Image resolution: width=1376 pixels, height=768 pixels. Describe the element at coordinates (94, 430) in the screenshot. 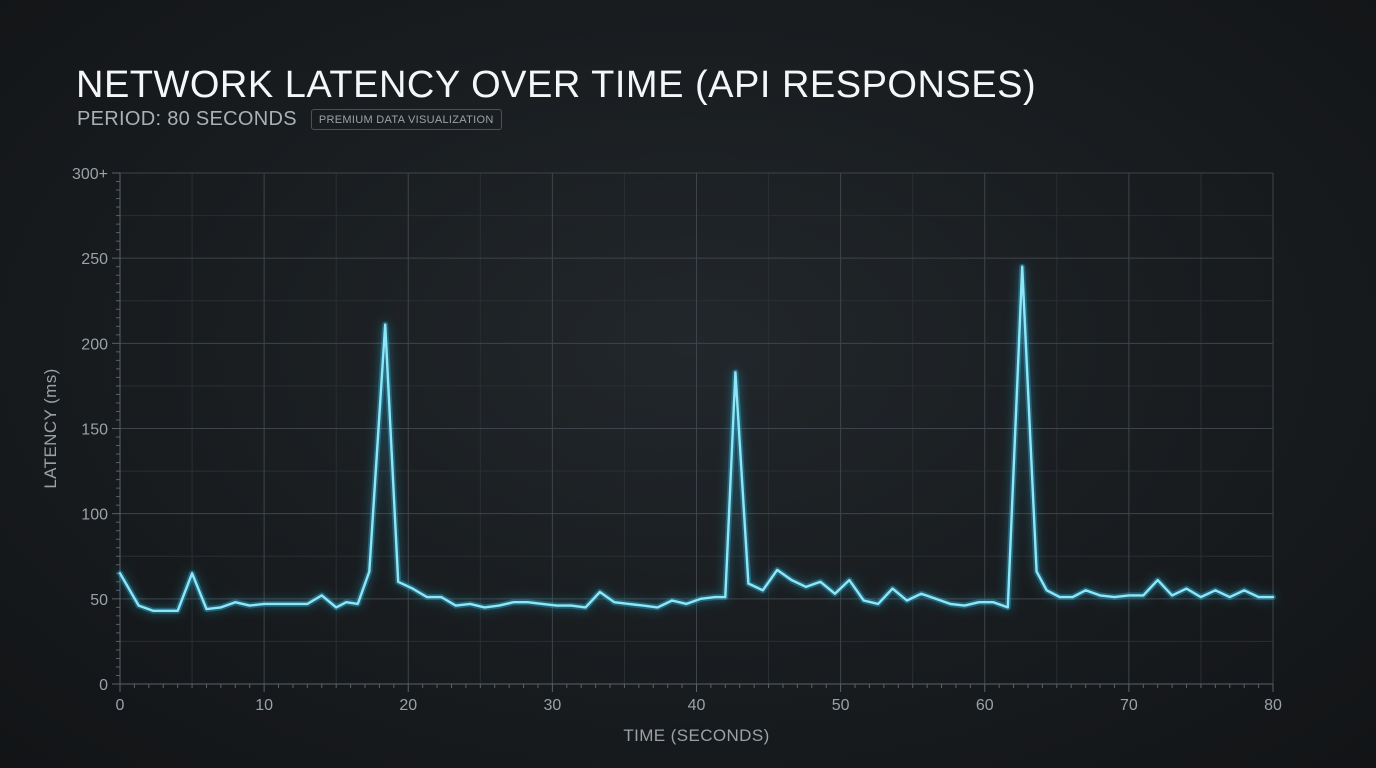

I see `y-tick-label: 150` at that location.